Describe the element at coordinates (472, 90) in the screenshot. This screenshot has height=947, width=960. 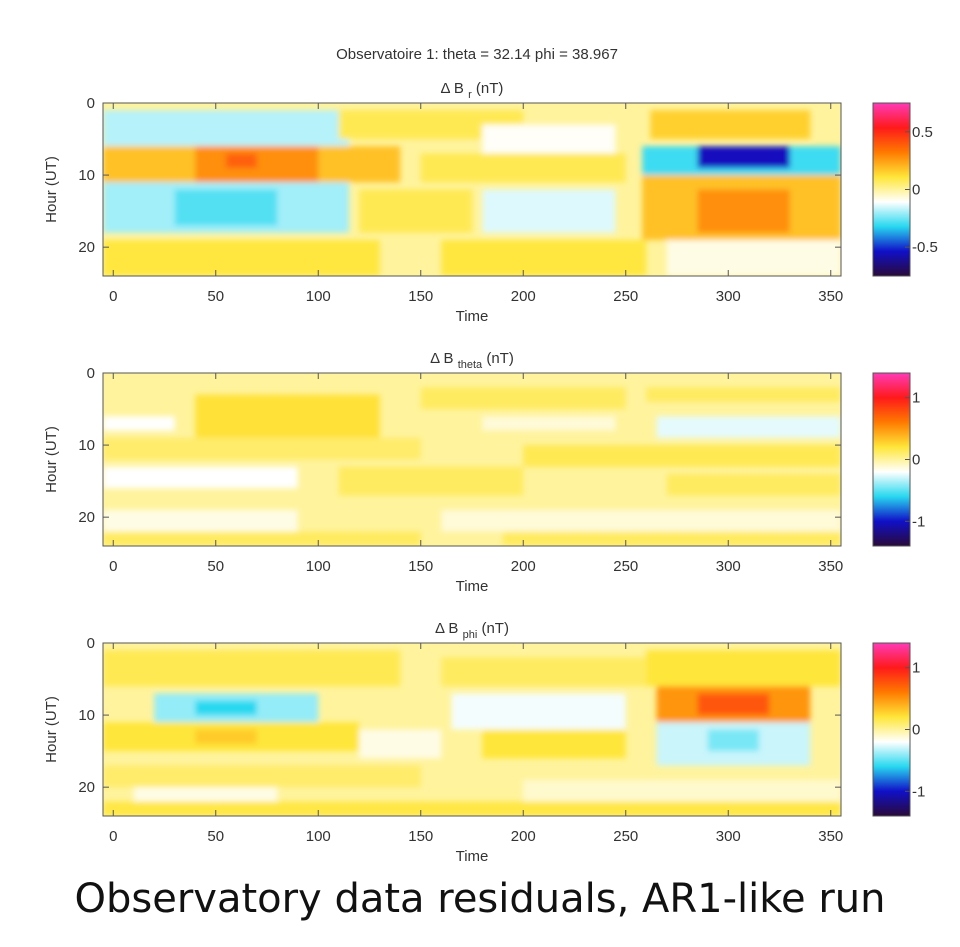
I see `panel-title: Δ B r (nT)` at that location.